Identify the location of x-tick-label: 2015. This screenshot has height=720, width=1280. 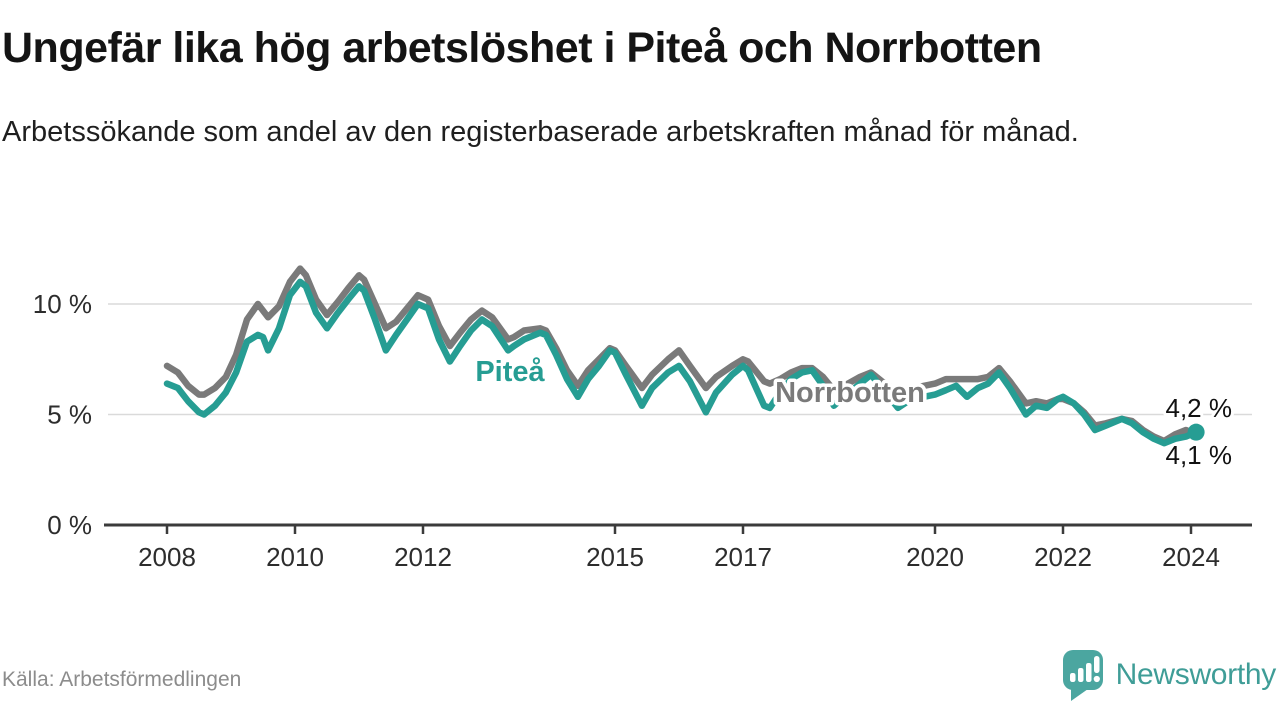
(615, 557).